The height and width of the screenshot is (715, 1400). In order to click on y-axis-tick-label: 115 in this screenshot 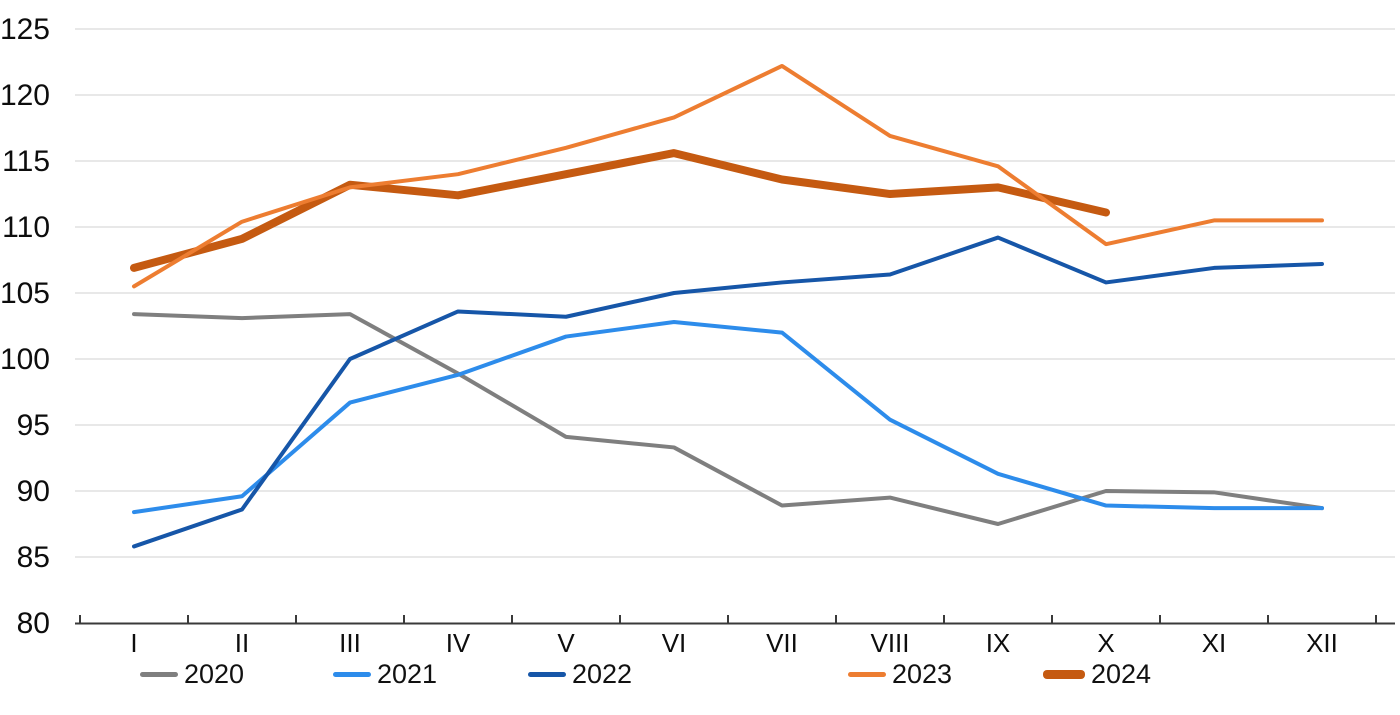, I will do `click(26, 161)`.